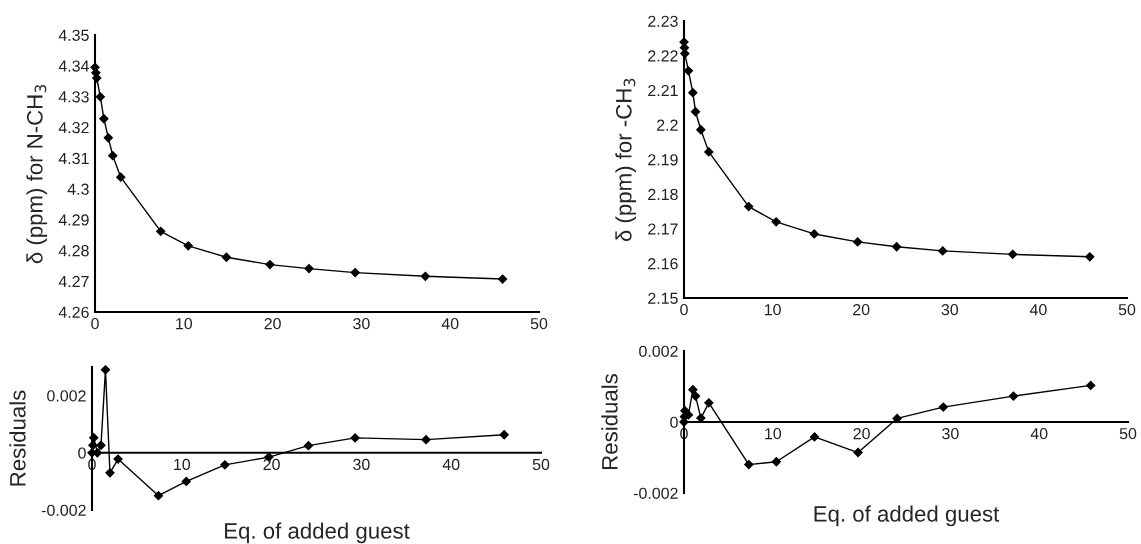 This screenshot has height=544, width=1141. What do you see at coordinates (37, 174) in the screenshot?
I see `y-axis-title: δ (ppm) for N-CH$_{3}$` at bounding box center [37, 174].